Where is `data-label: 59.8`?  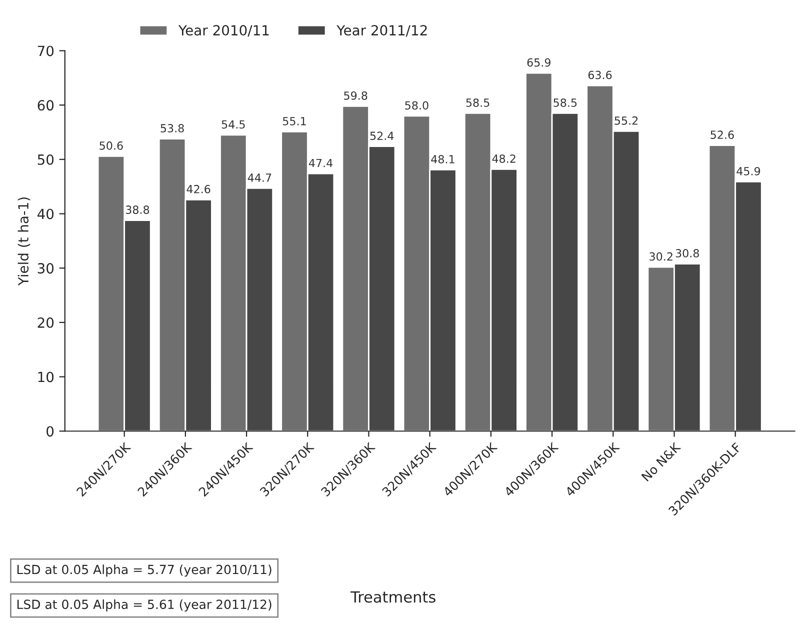
data-label: 59.8 is located at coordinates (356, 95).